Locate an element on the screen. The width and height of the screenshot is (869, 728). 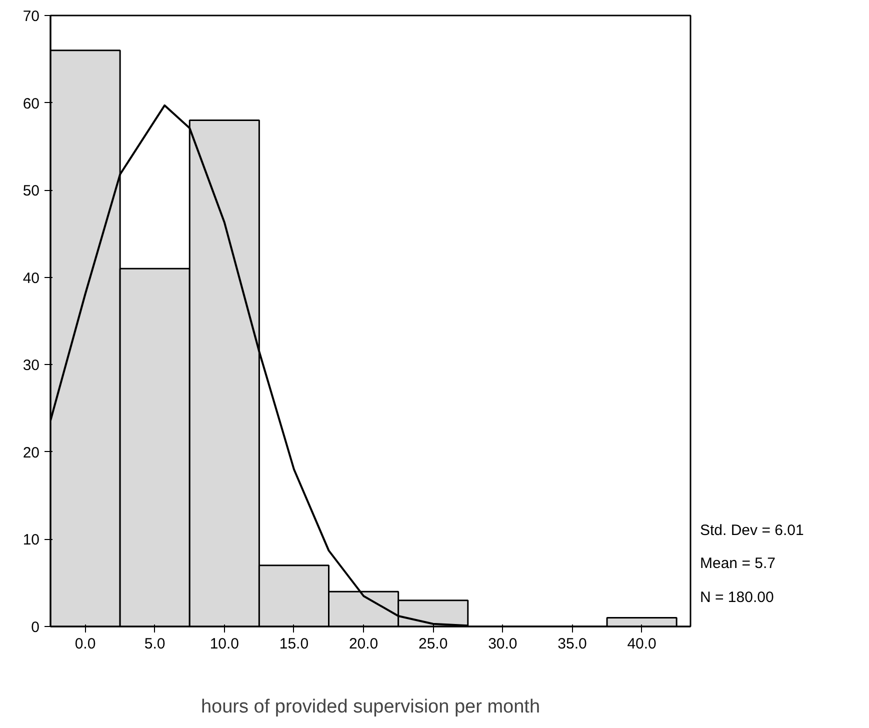
x-tick-label: 35.0 is located at coordinates (572, 644).